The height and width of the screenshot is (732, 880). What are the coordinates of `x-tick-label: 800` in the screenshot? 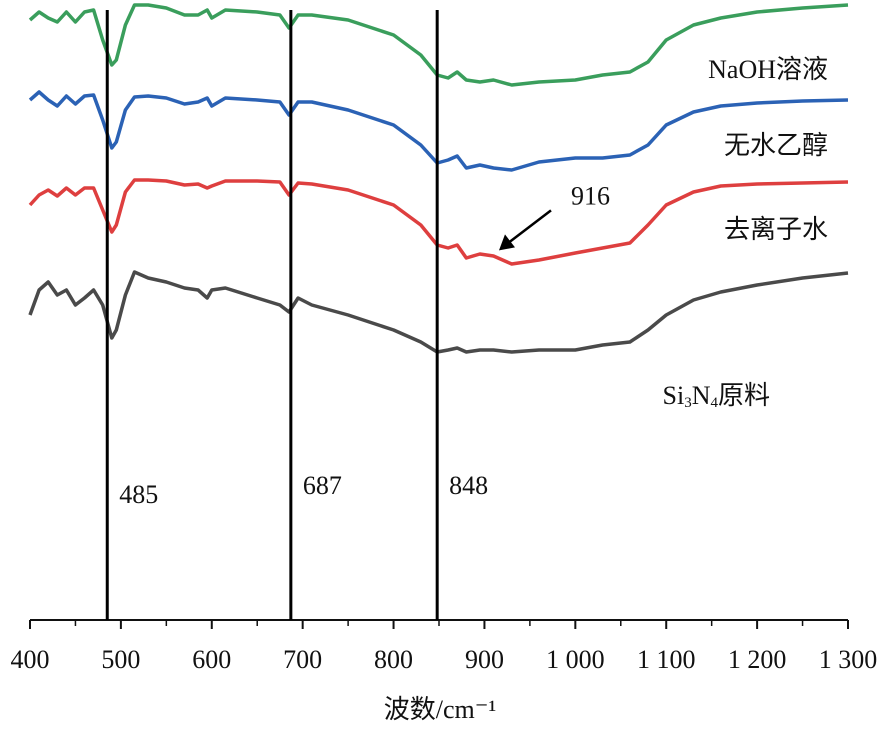 It's located at (393, 659).